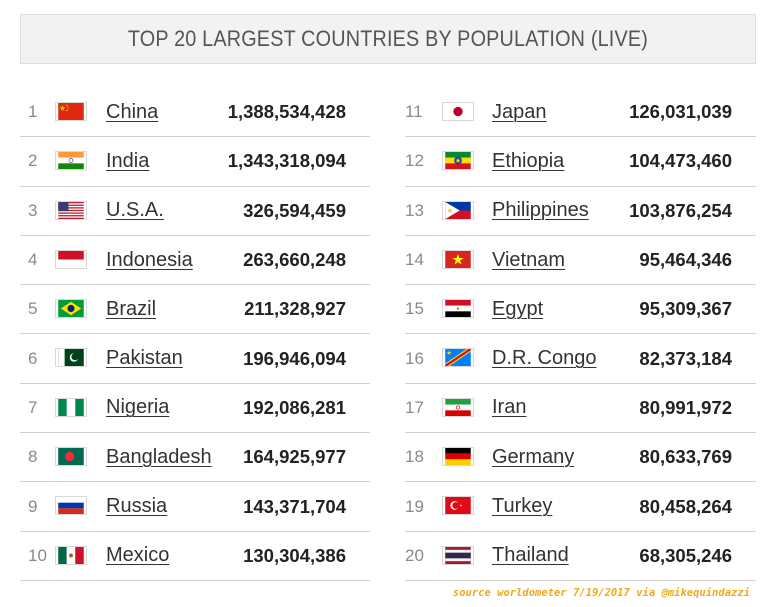 This screenshot has height=607, width=768. What do you see at coordinates (71, 161) in the screenshot?
I see `india-flag-icon` at bounding box center [71, 161].